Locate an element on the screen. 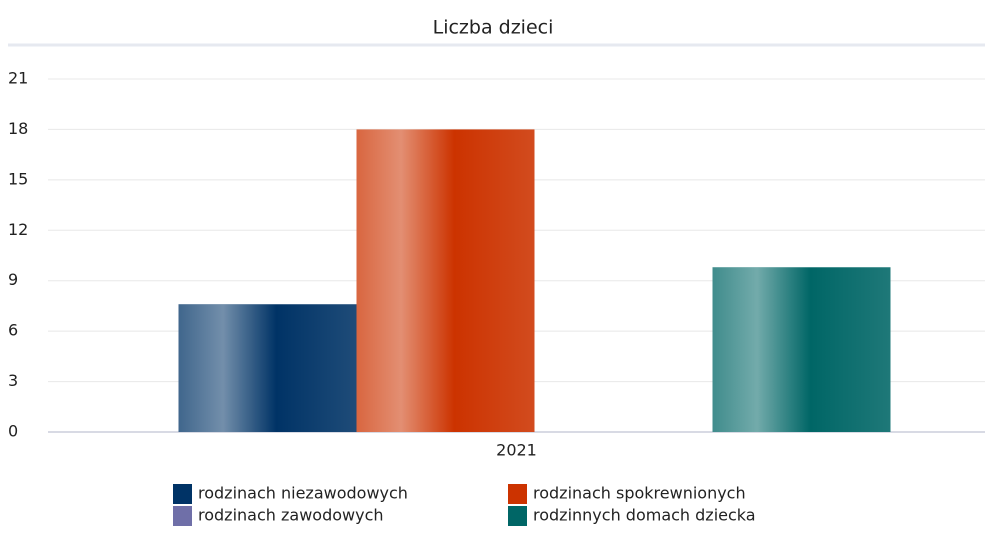 Image resolution: width=987 pixels, height=535 pixels. y-tick-label: 3 is located at coordinates (13, 380).